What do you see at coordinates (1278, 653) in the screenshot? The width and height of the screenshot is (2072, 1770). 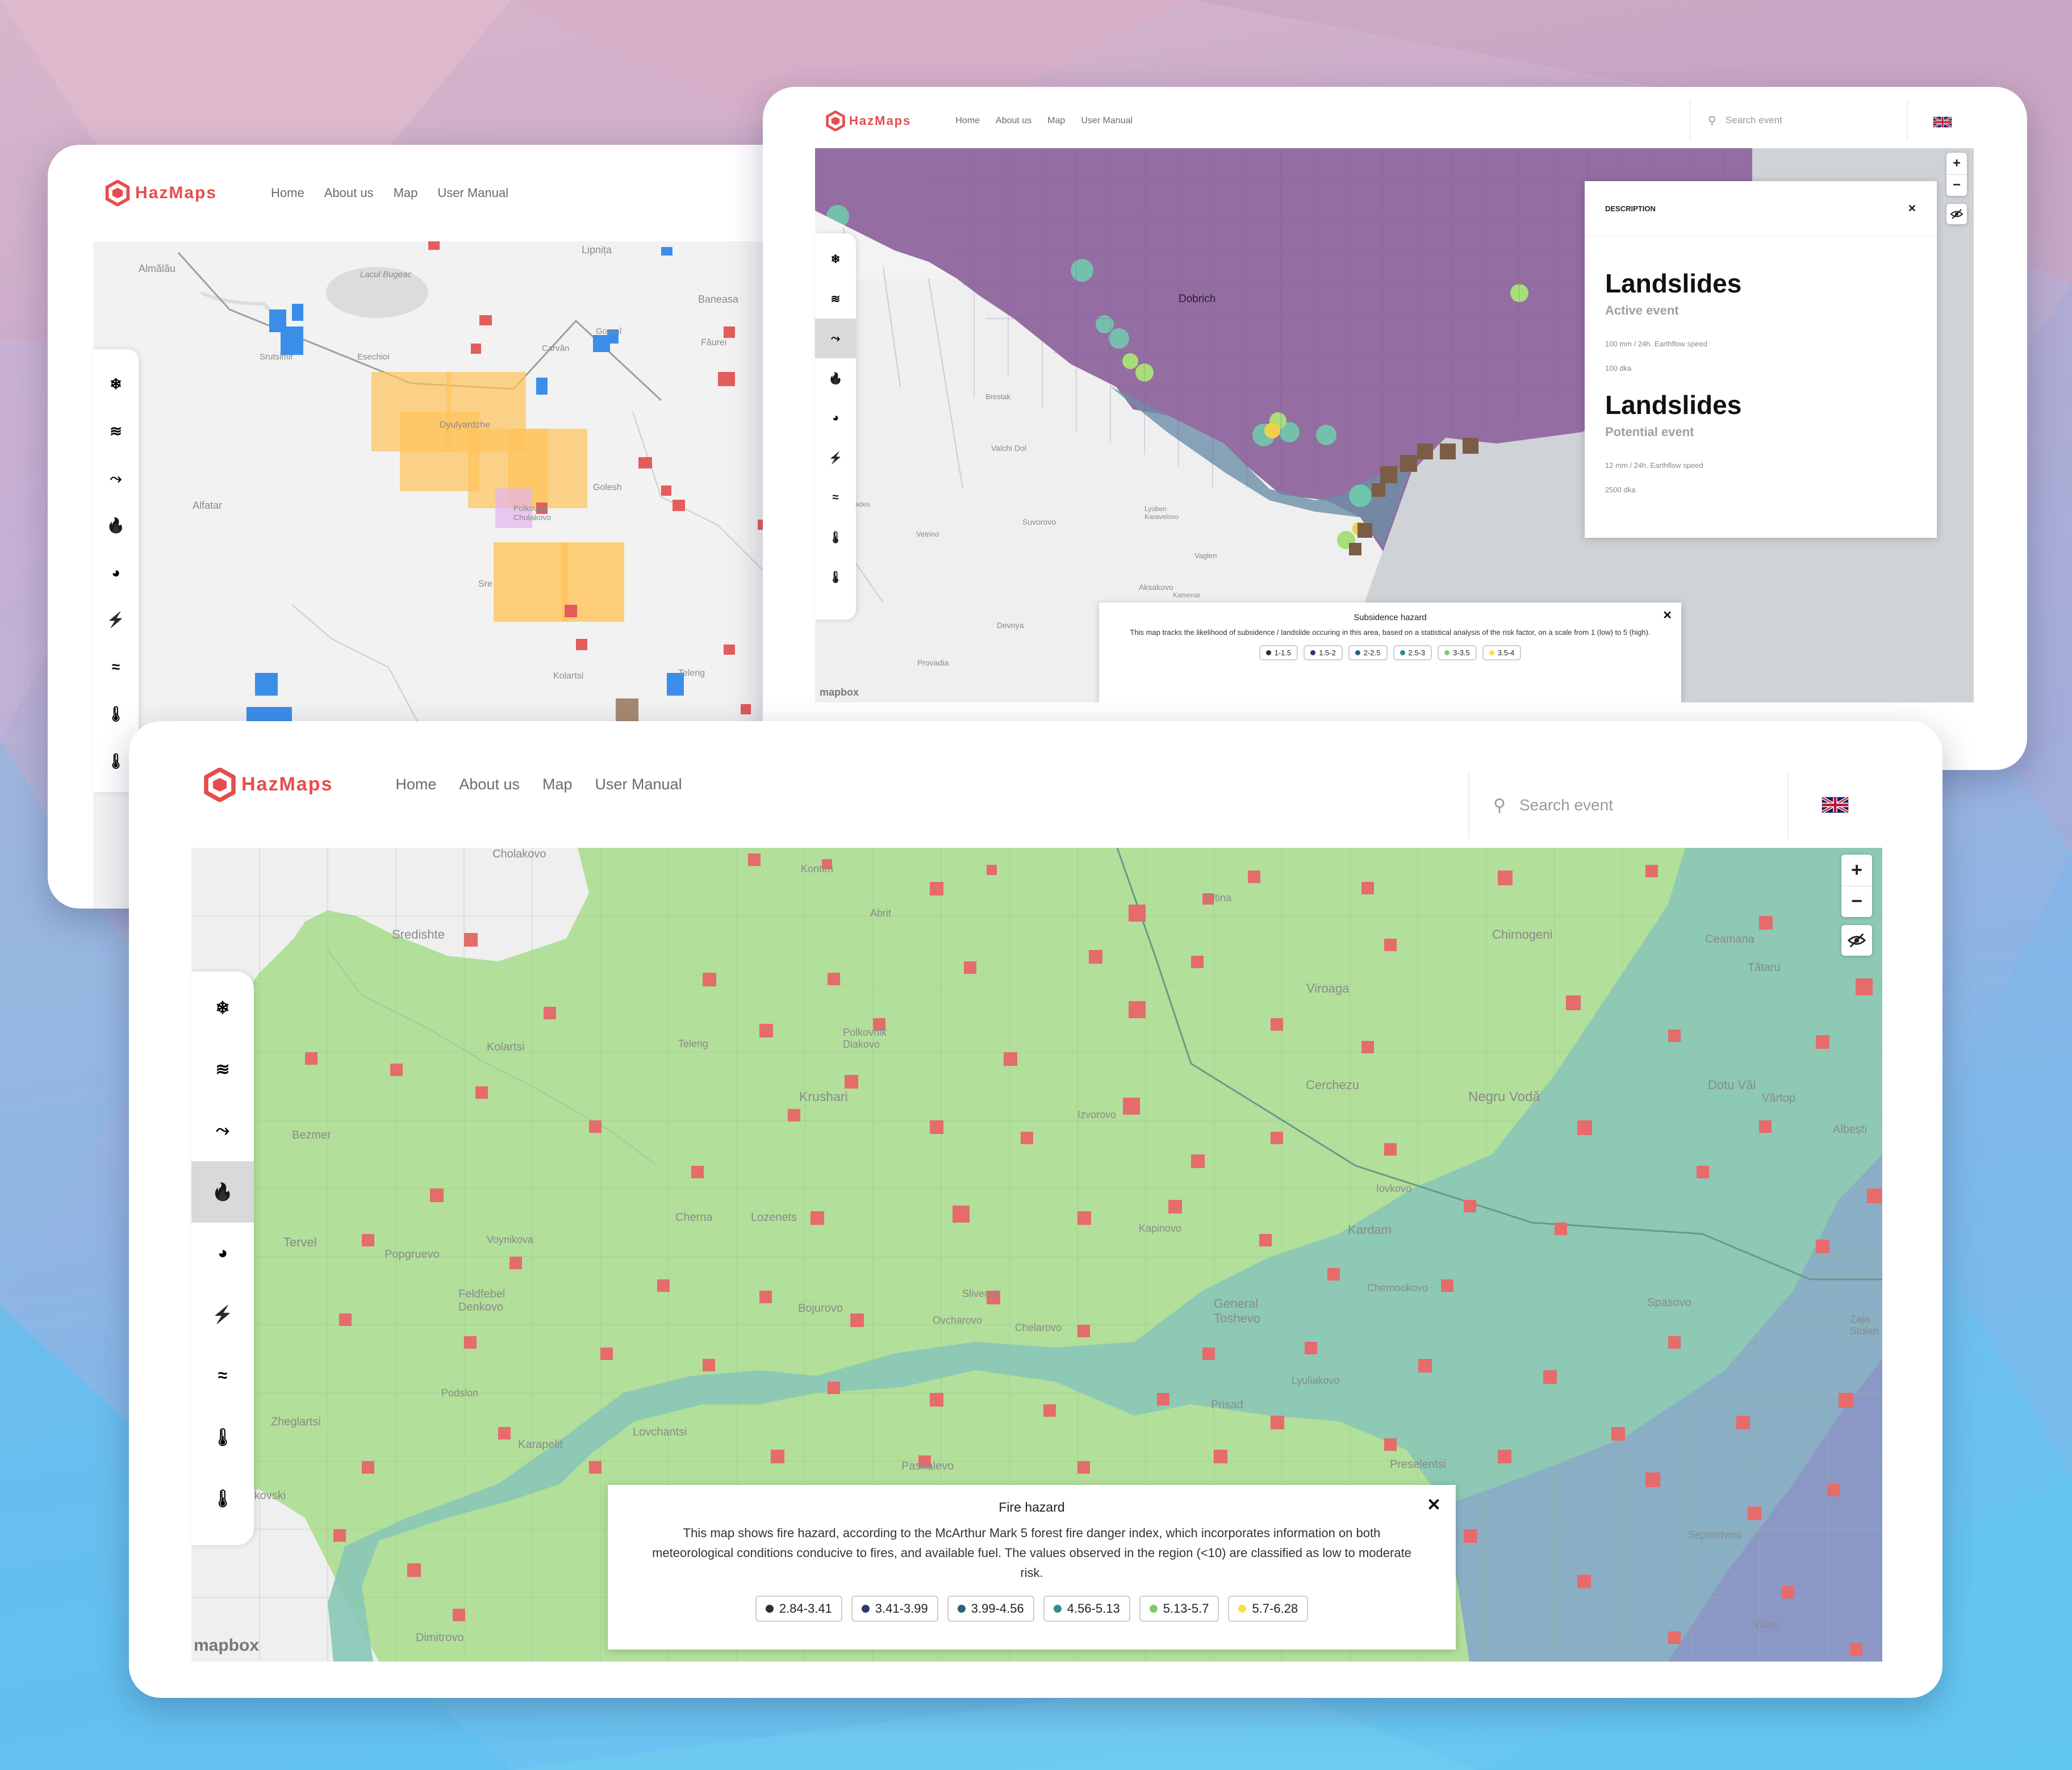 I see `legend-chip: 1-1.5` at bounding box center [1278, 653].